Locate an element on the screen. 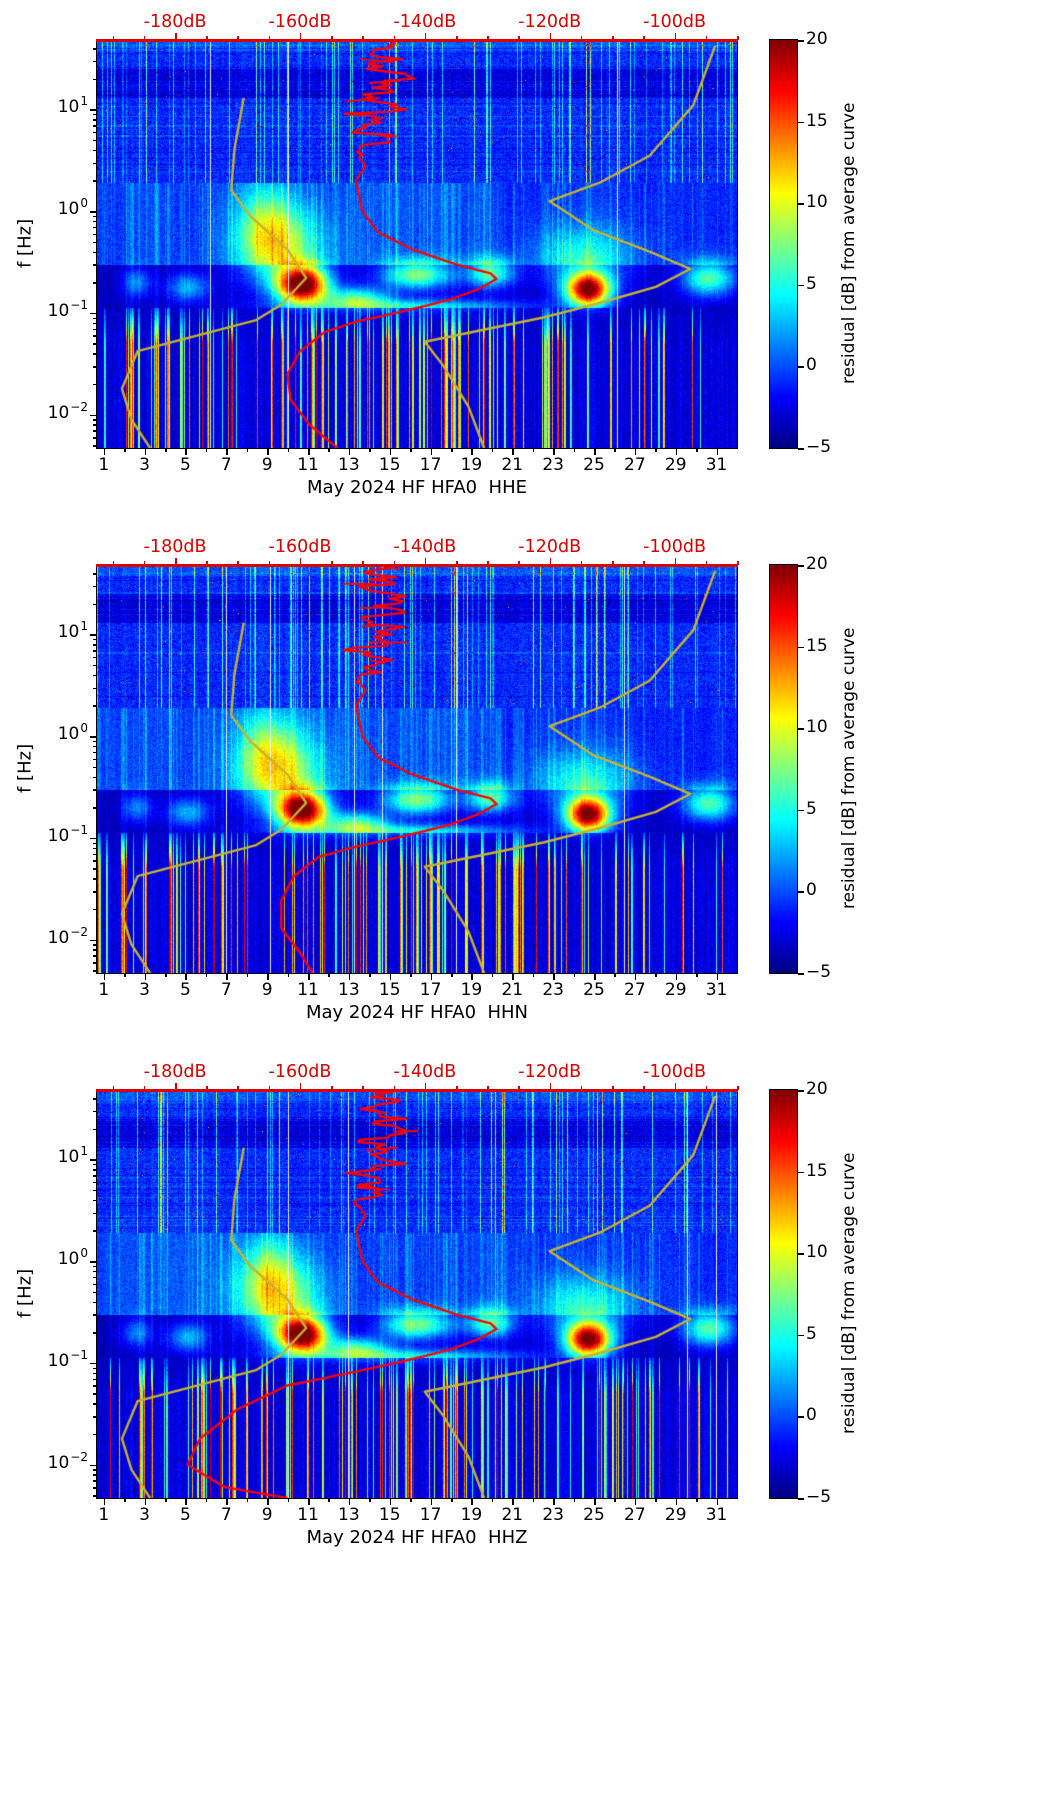 Image resolution: width=1052 pixels, height=1806 pixels. colorbar-tick-label: 5 is located at coordinates (811, 1333).